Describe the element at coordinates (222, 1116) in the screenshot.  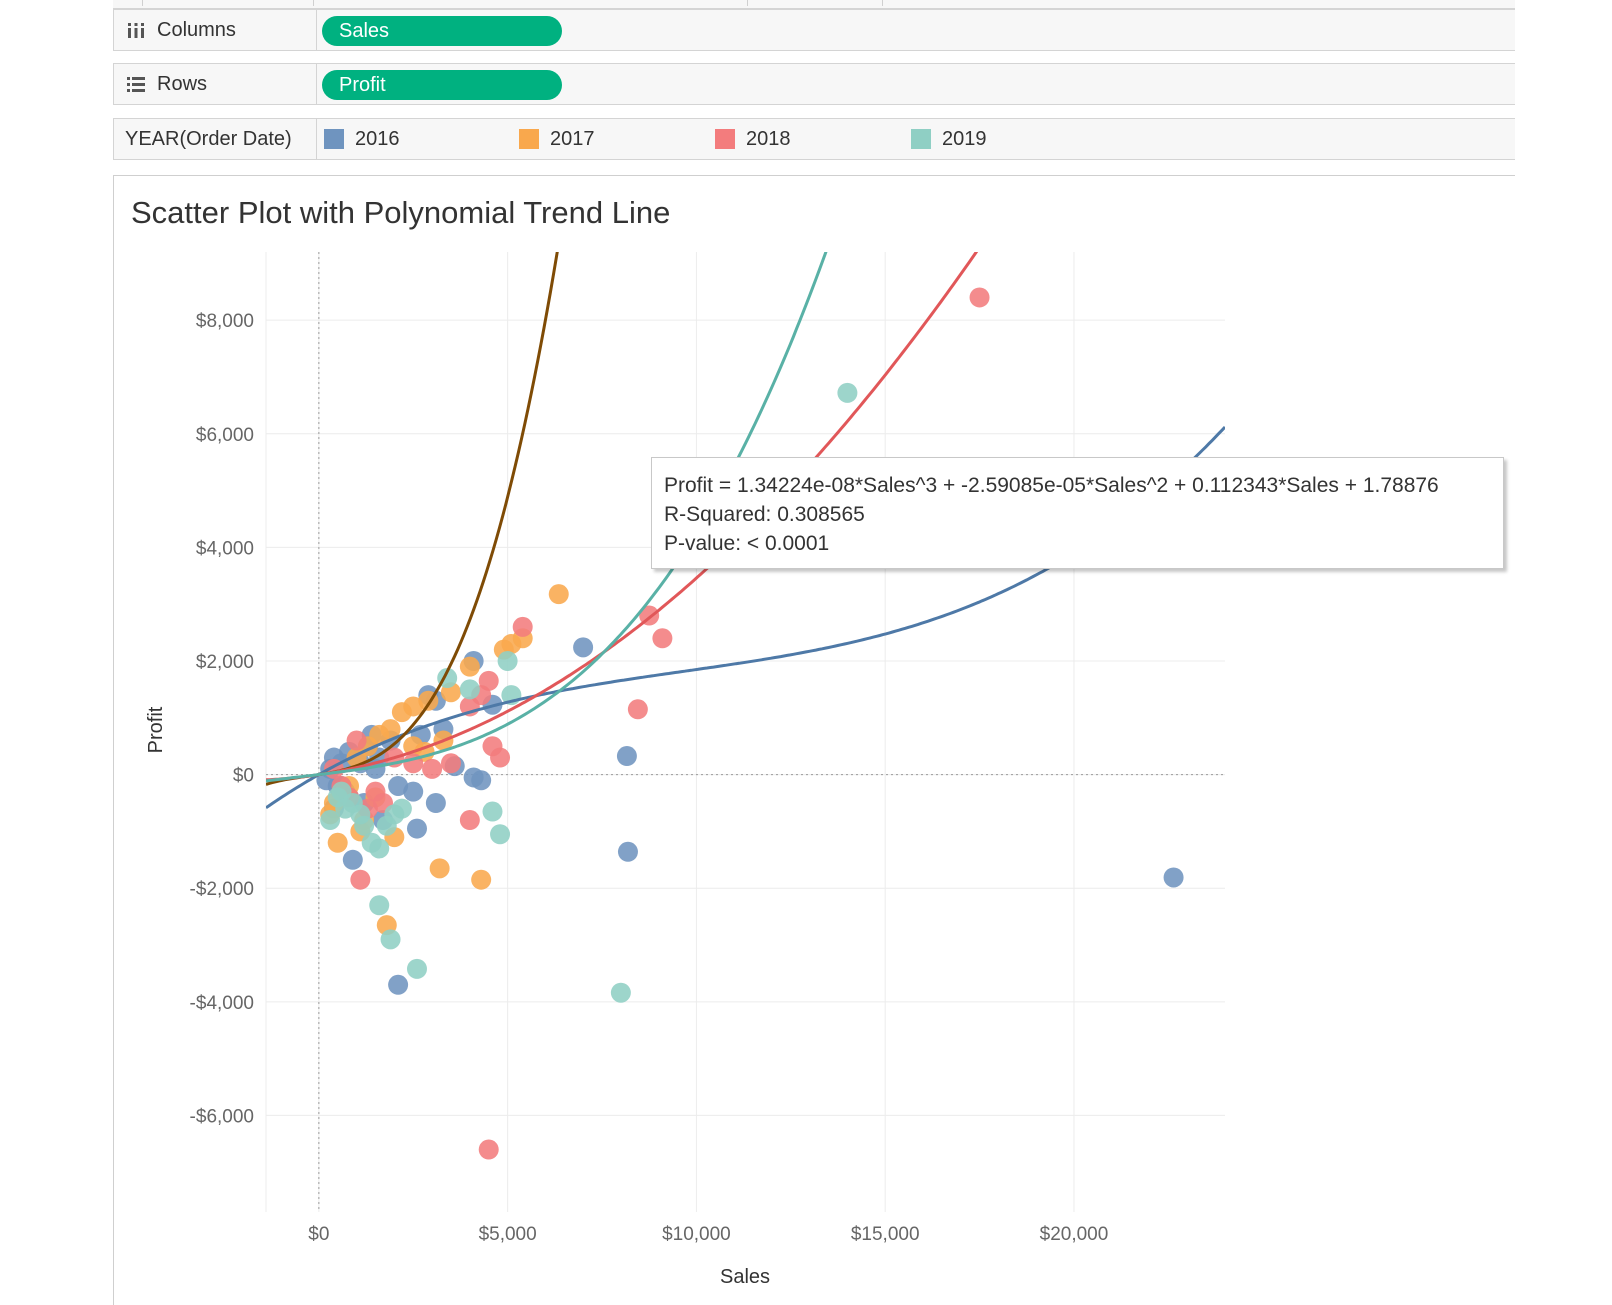
I see `y-tick-label-7: -$6,000` at that location.